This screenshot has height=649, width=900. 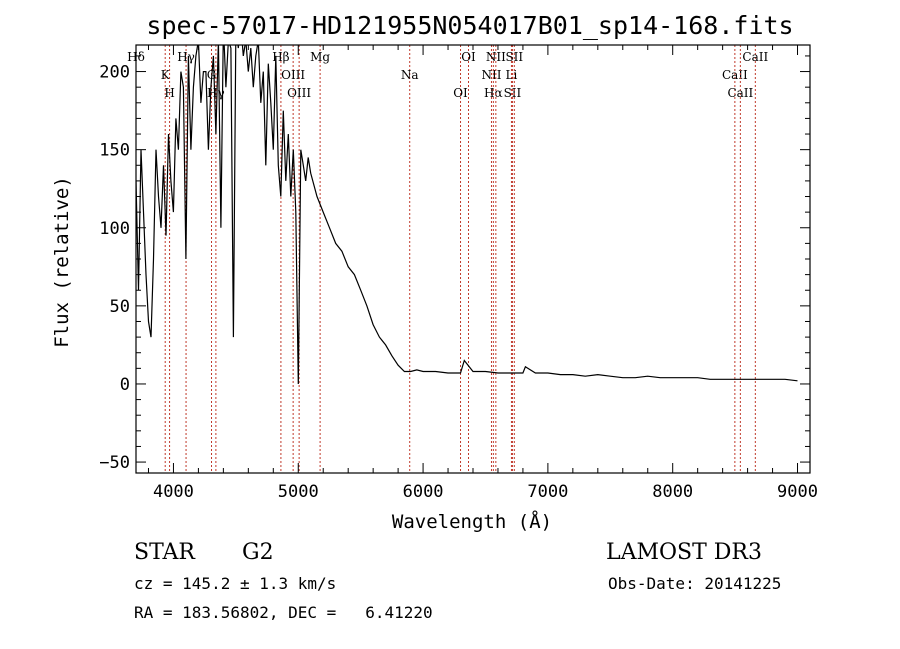 What do you see at coordinates (423, 492) in the screenshot?
I see `x-tick-label: 6000` at bounding box center [423, 492].